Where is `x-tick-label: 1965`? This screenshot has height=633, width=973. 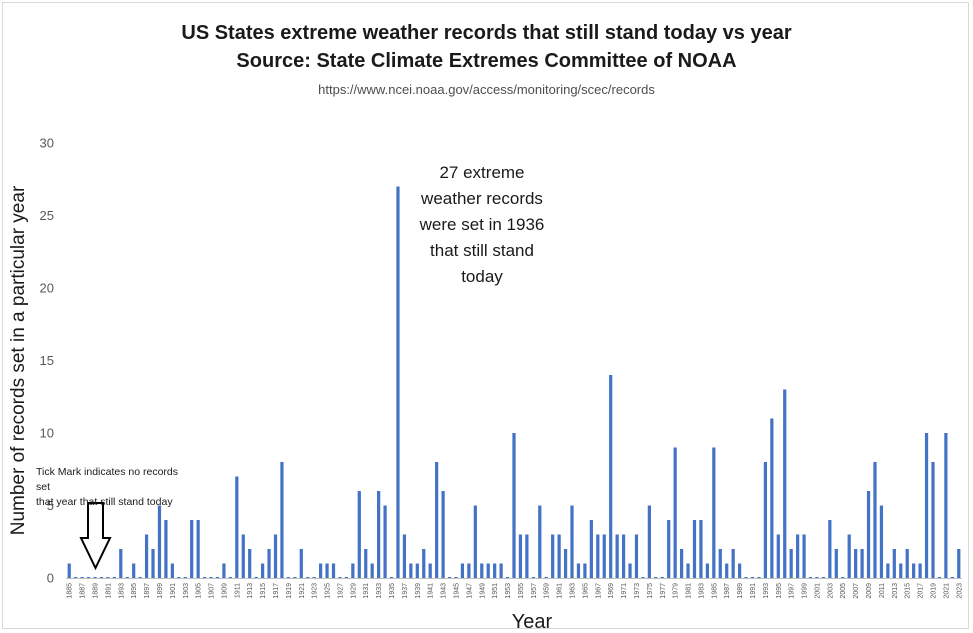
x-tick-label: 1965 is located at coordinates (585, 591).